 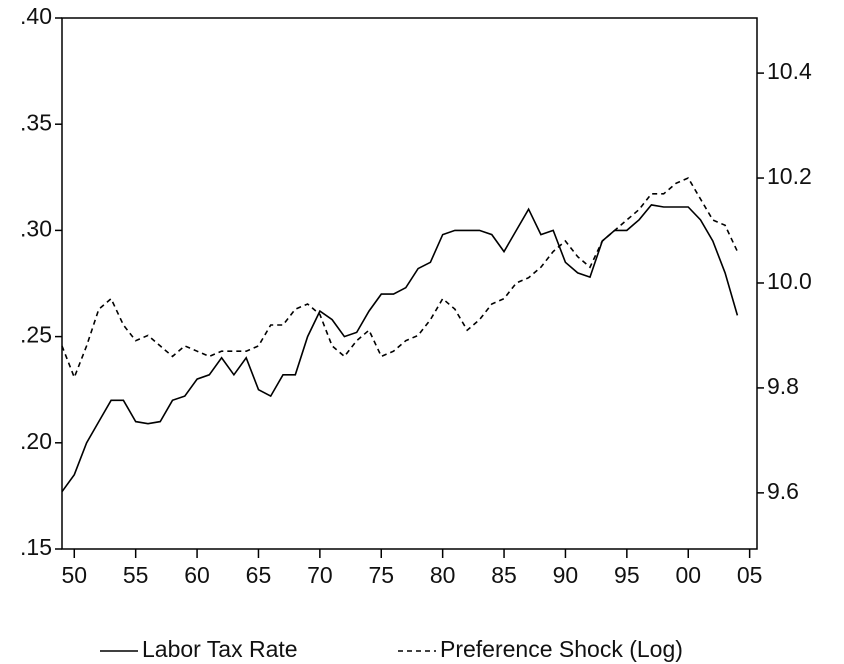 What do you see at coordinates (504, 575) in the screenshot?
I see `x-tick-label: 85` at bounding box center [504, 575].